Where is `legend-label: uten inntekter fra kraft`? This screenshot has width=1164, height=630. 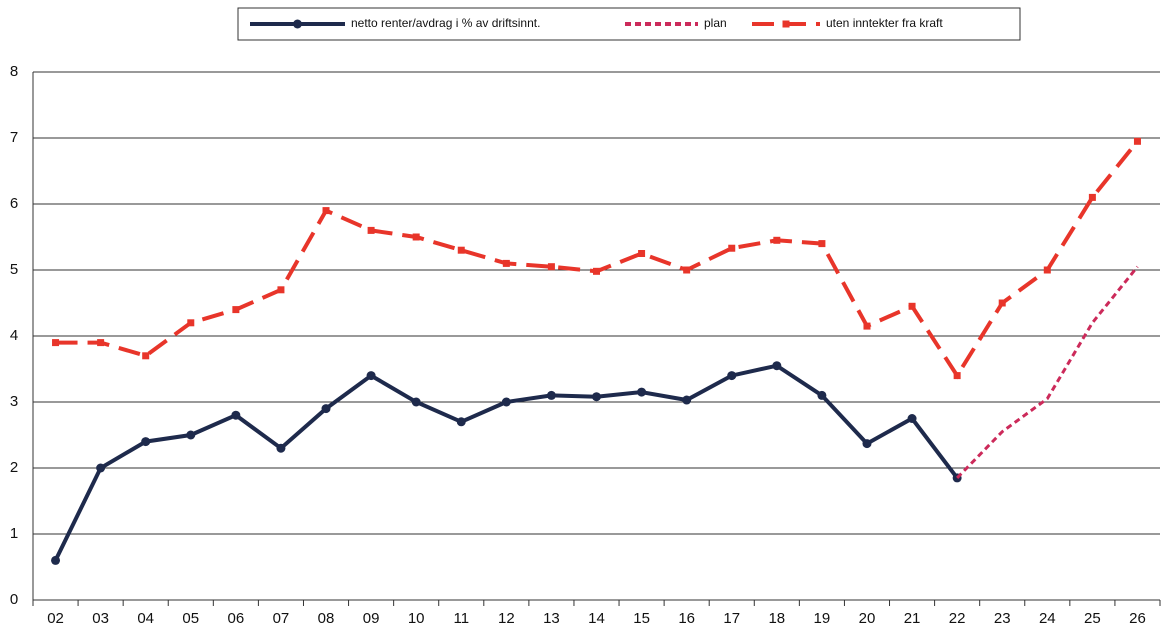
legend-label: uten inntekter fra kraft is located at coordinates (884, 23).